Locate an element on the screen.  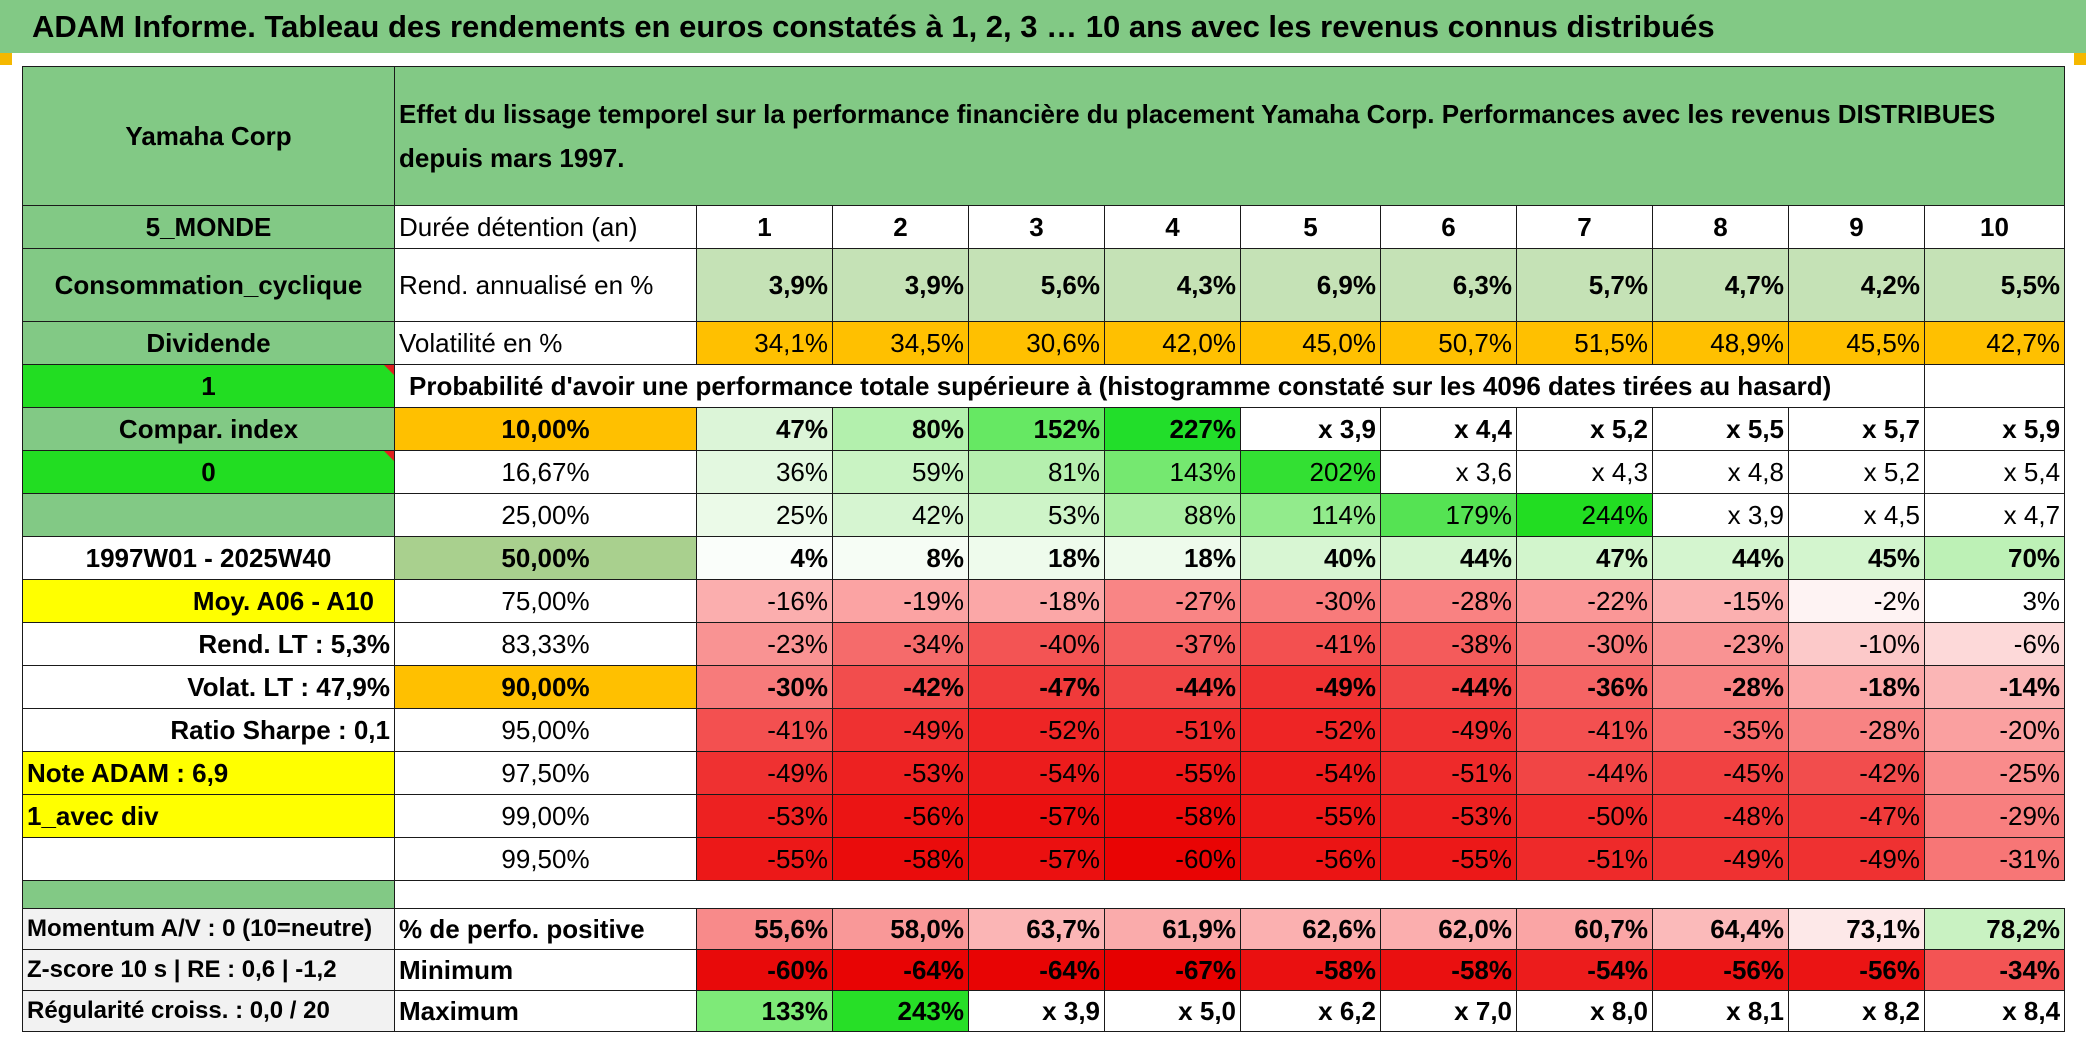
volatilite-cell: 42,0% is located at coordinates (1172, 343).